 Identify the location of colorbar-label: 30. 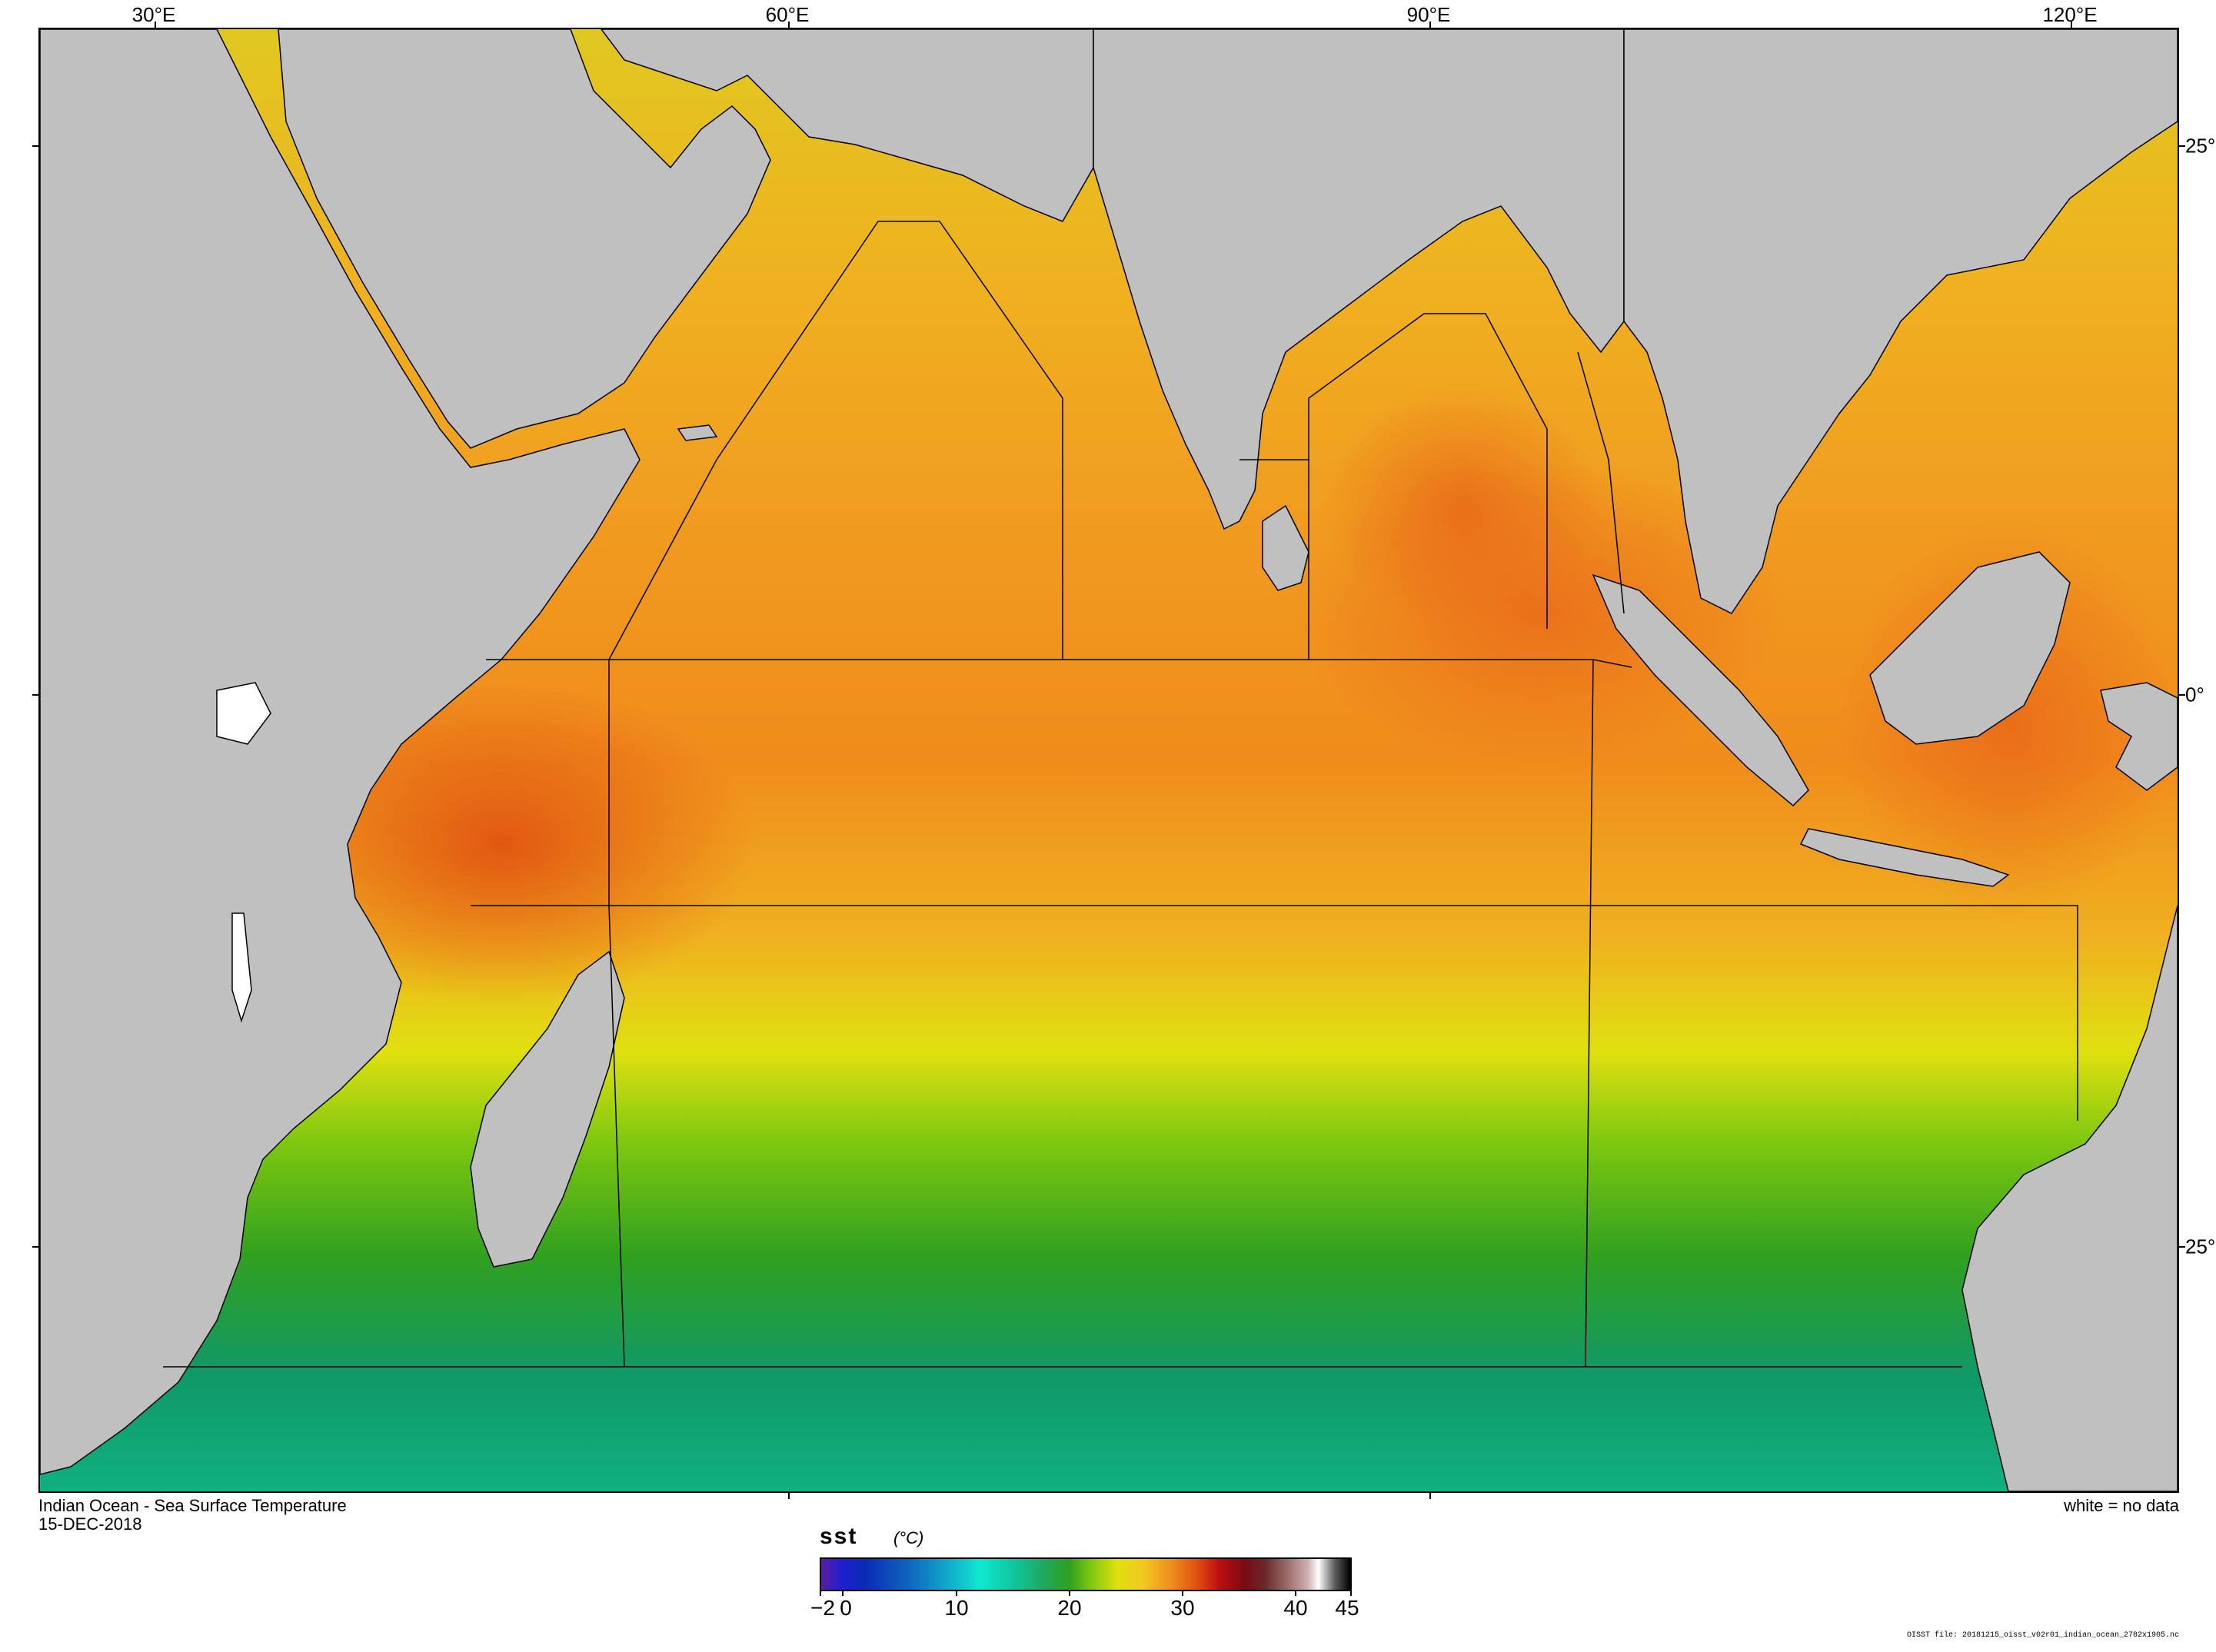
(1182, 1608).